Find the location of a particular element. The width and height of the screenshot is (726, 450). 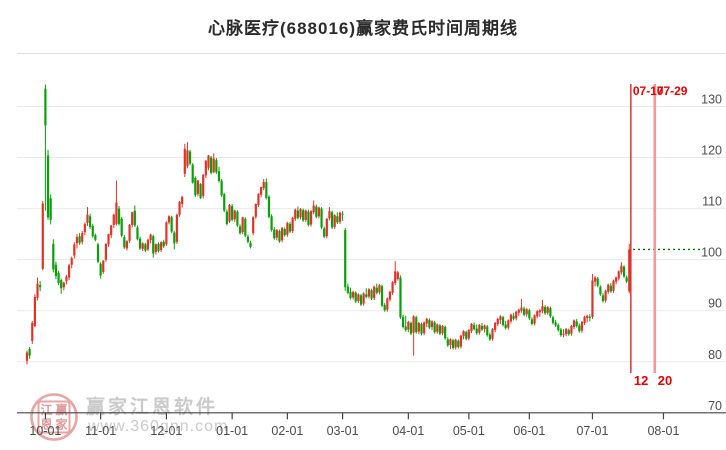

y-axis-labels: 130 120 110 100 90 80 70 is located at coordinates (711, 253).